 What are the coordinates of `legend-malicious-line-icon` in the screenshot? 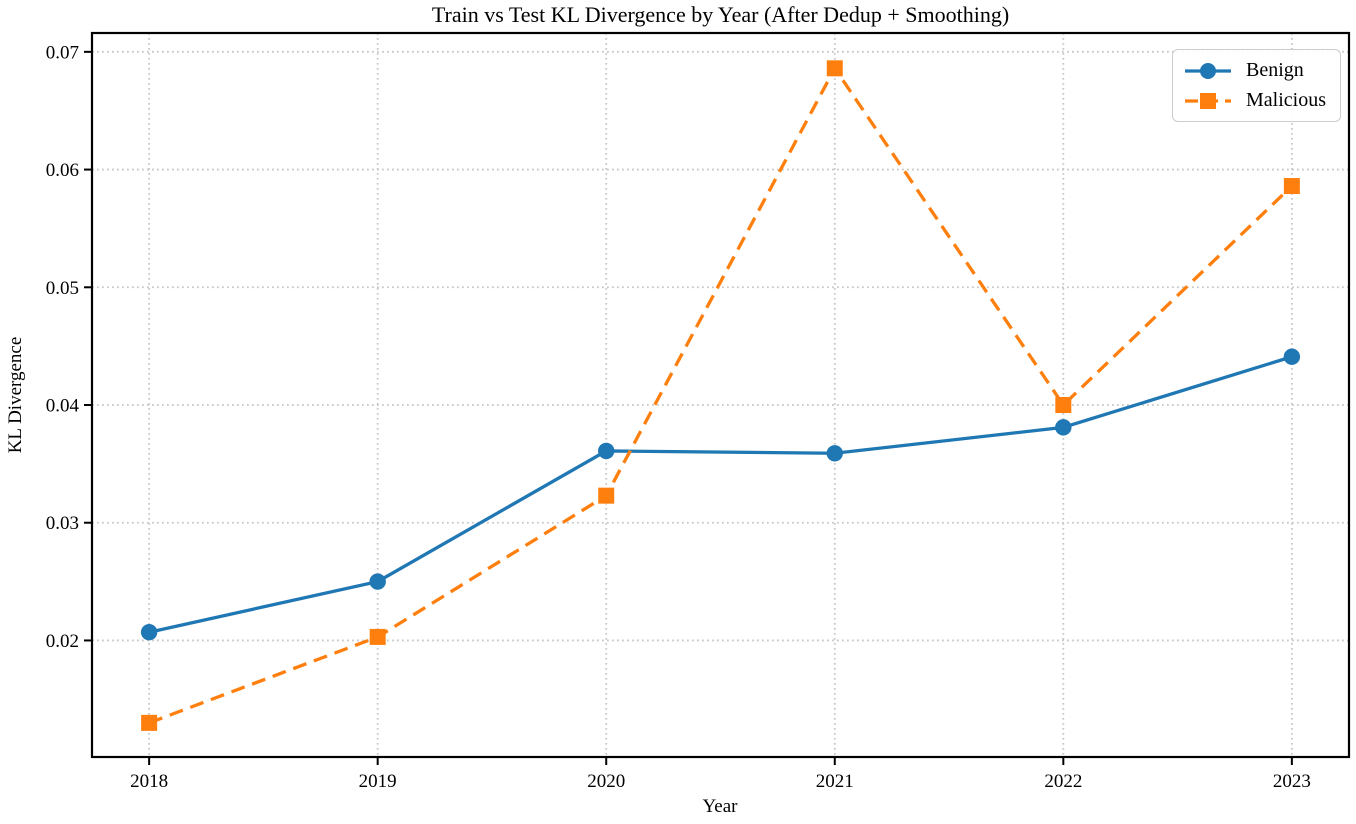 It's located at (1208, 100).